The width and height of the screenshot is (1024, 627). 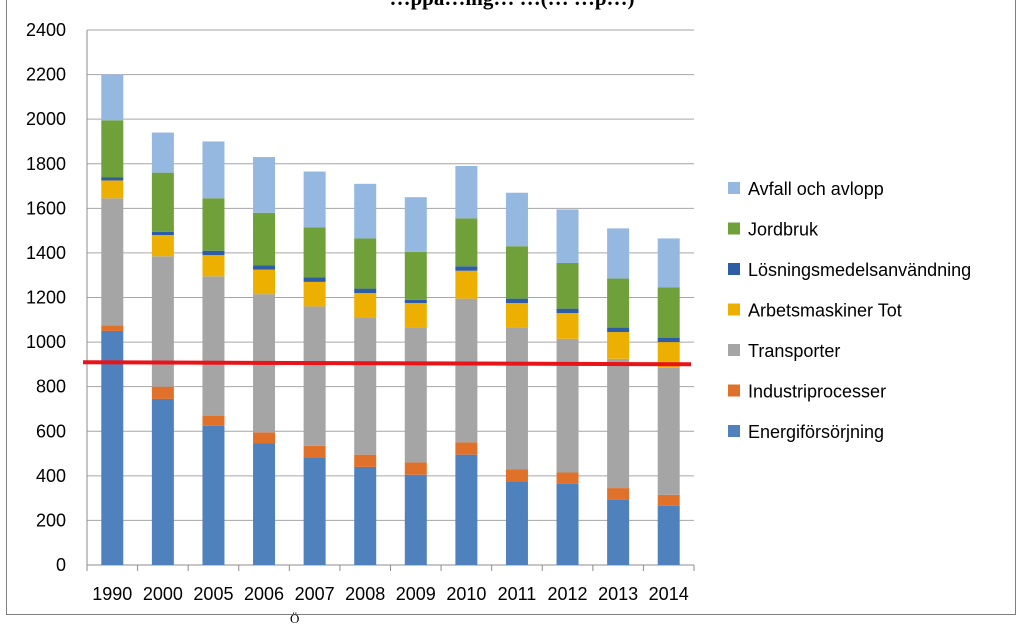 I want to click on legend-label: Industriprocesser, so click(x=817, y=392).